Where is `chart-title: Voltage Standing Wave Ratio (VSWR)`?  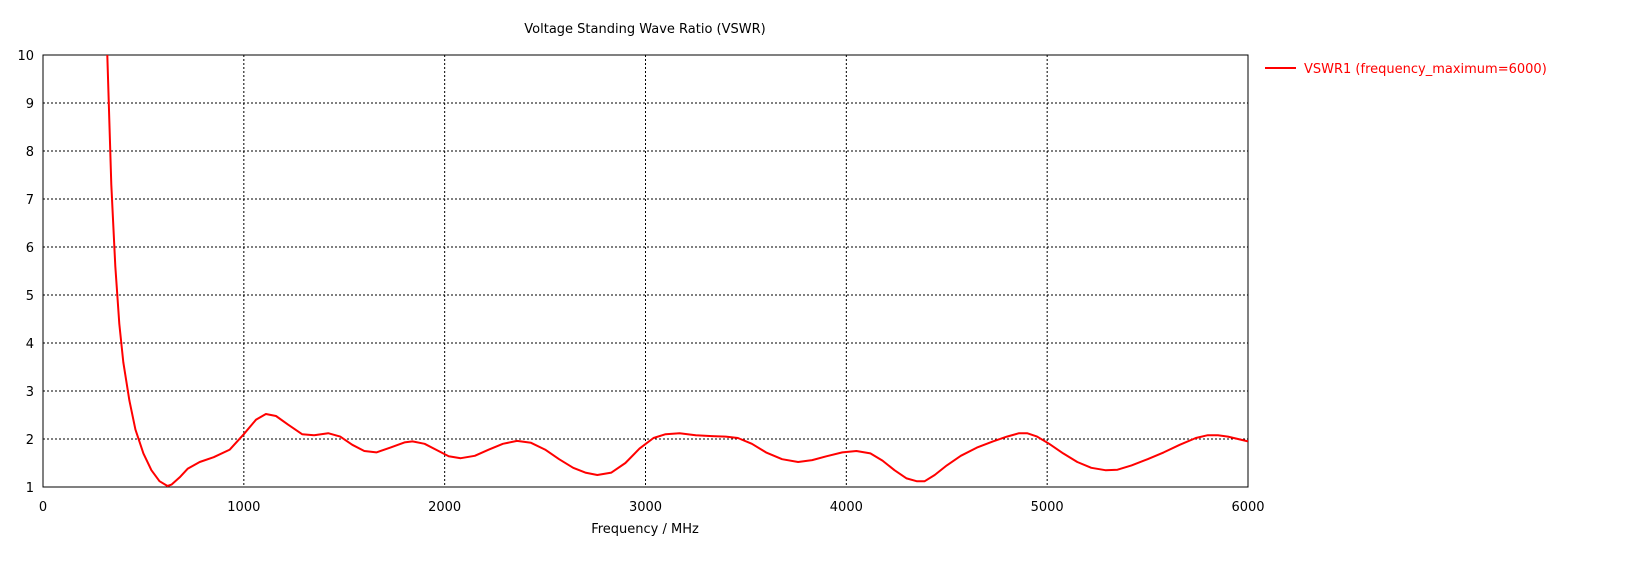 chart-title: Voltage Standing Wave Ratio (VSWR) is located at coordinates (644, 29).